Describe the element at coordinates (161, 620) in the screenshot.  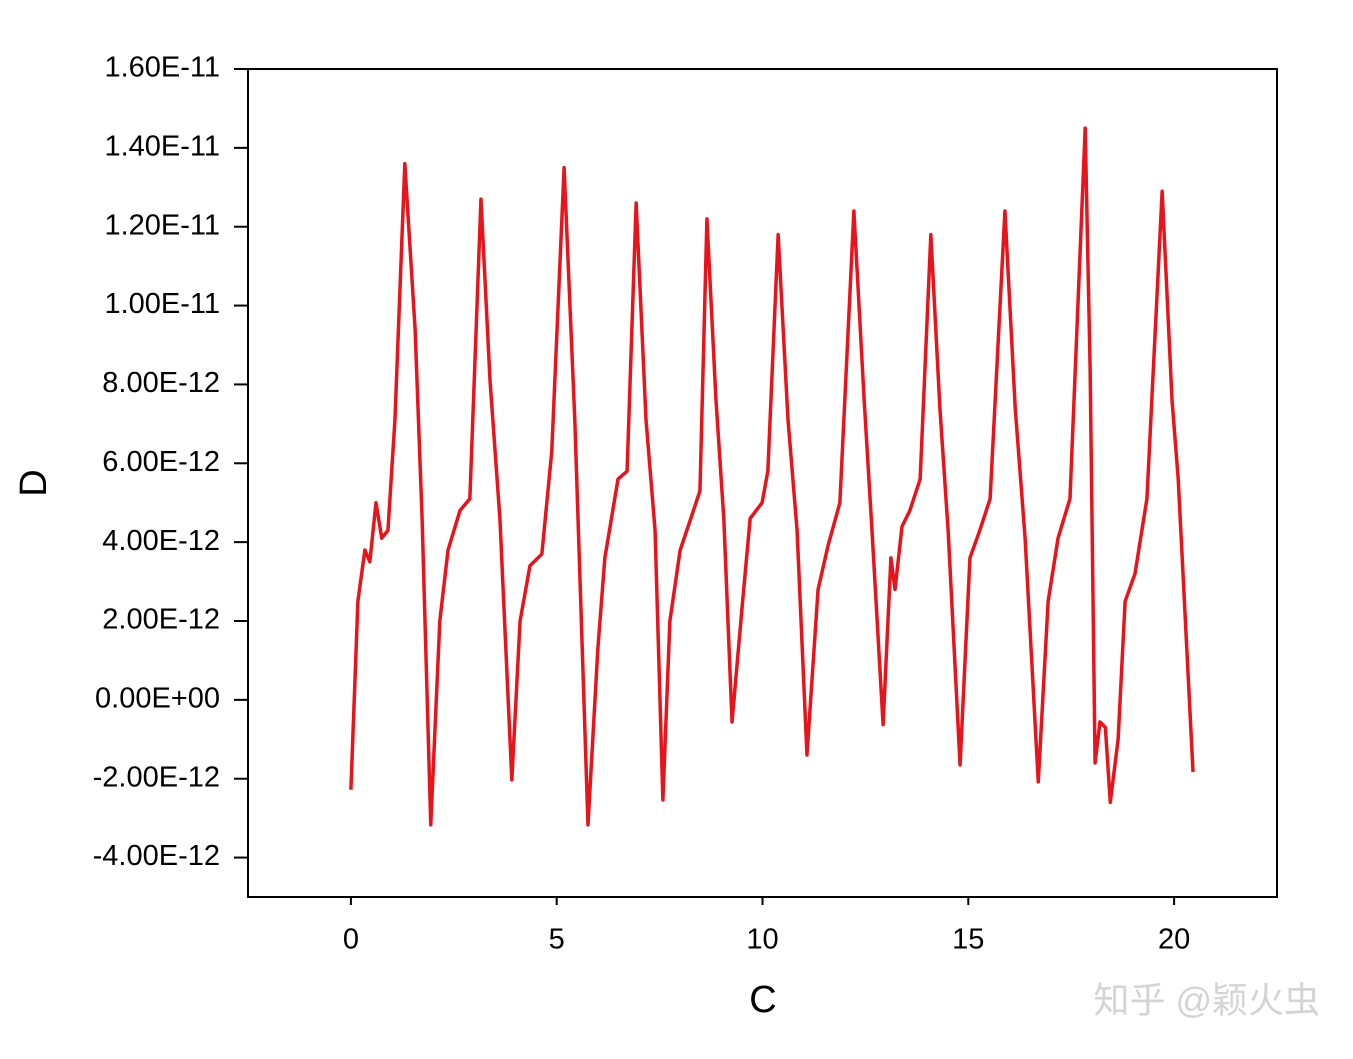
I see `y-tick-label: 2.00E-12` at that location.